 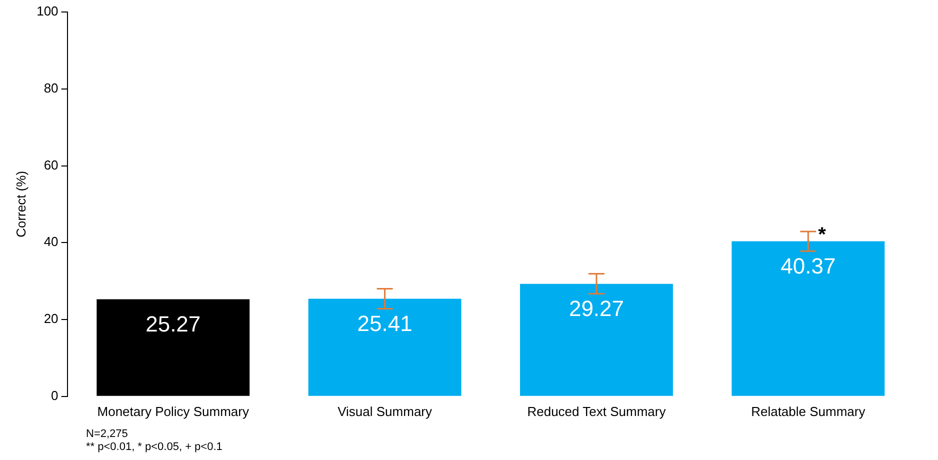 I want to click on data-label: 29.27, so click(x=596, y=308).